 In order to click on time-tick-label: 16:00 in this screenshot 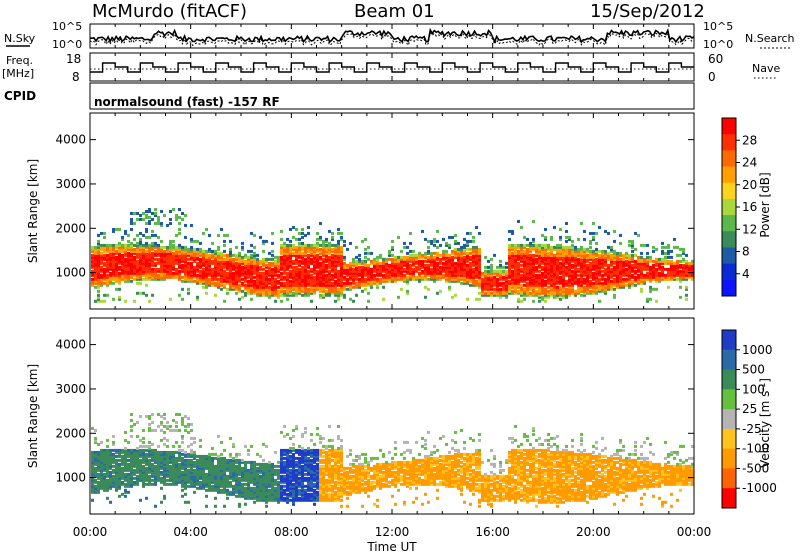, I will do `click(492, 532)`.